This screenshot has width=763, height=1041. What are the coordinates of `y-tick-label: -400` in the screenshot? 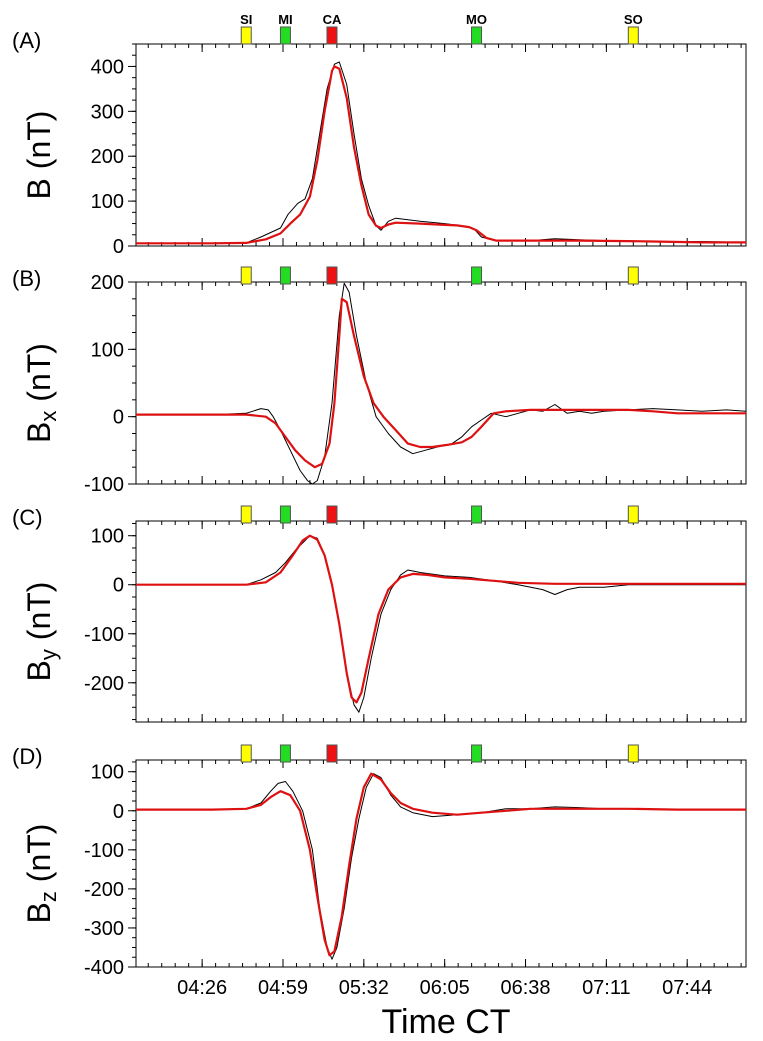 It's located at (104, 968).